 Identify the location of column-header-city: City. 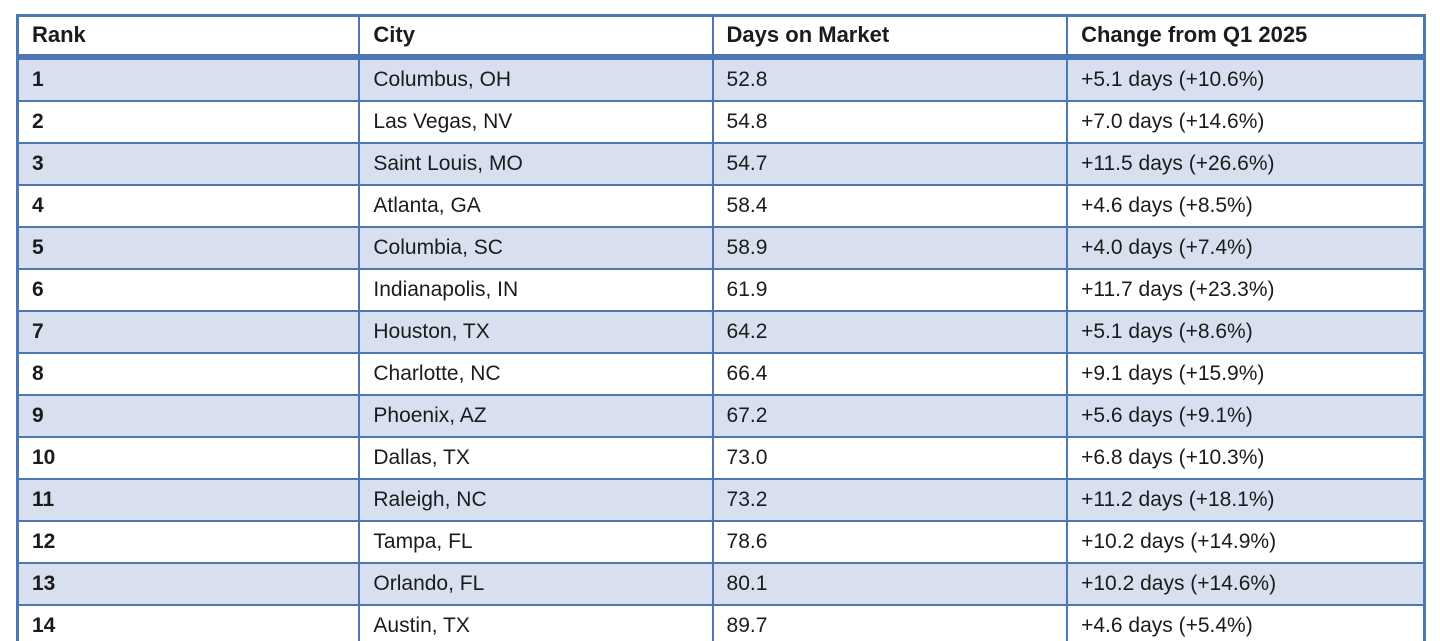
(536, 37).